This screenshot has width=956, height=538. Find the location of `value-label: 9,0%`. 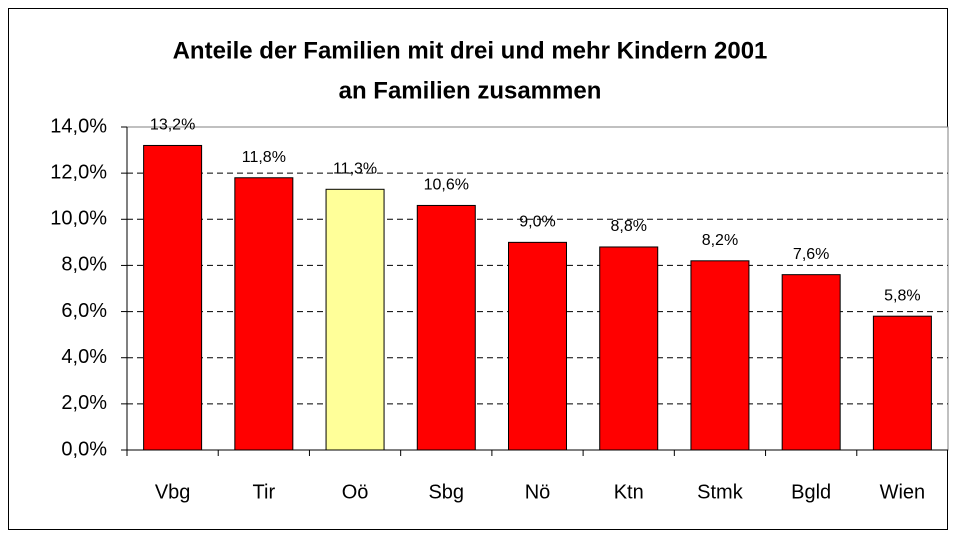

value-label: 9,0% is located at coordinates (537, 222).